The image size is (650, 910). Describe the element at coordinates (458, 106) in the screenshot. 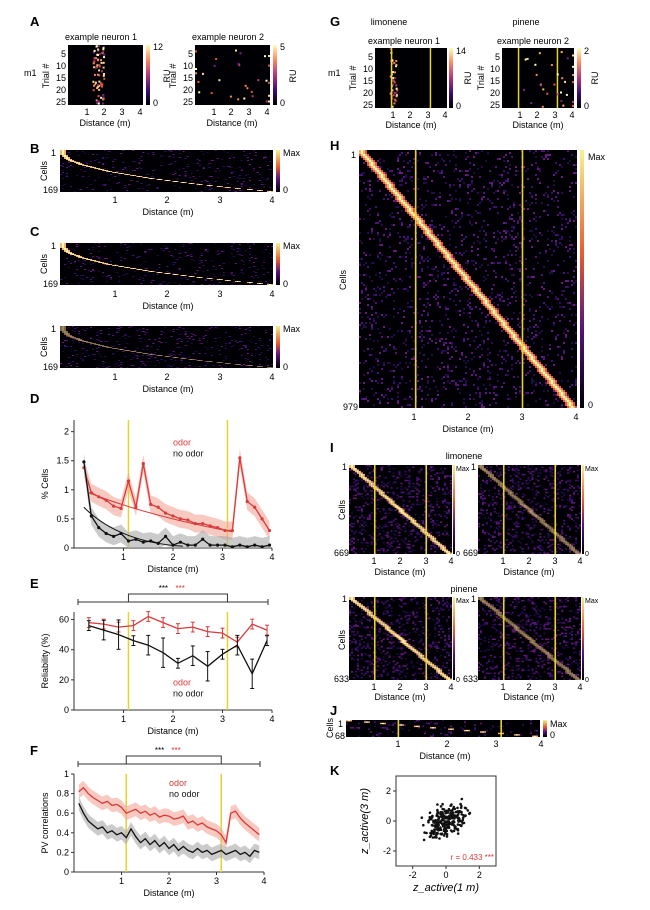

I see `g-cbar1-min: 0` at that location.